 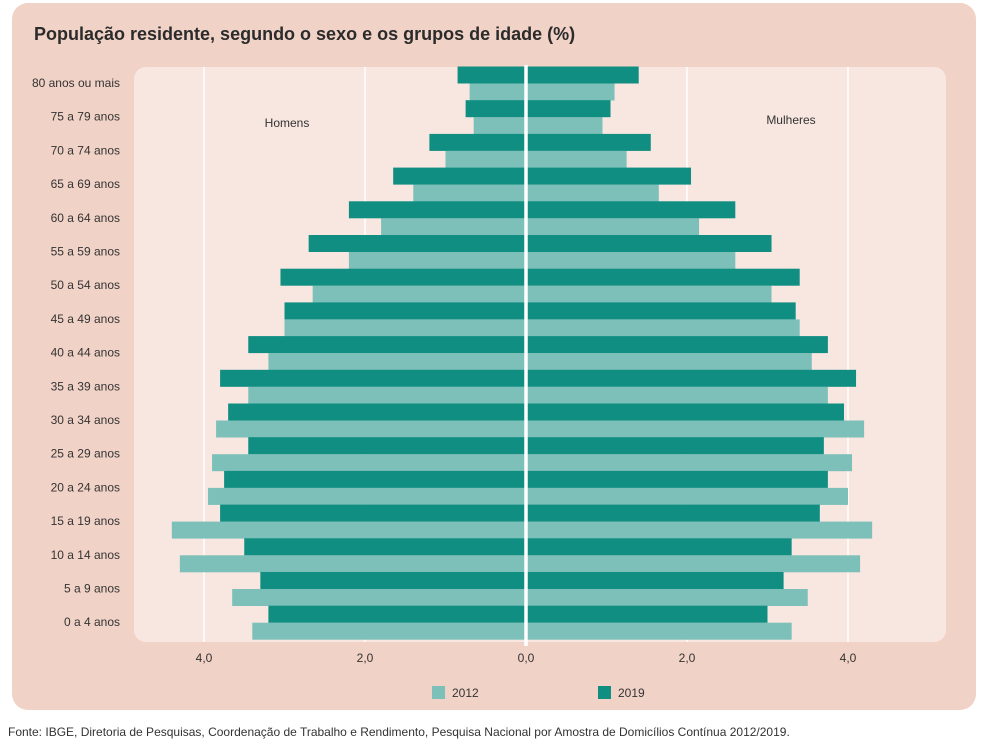 I want to click on category-label: 50 a 54 anos, so click(x=85, y=285).